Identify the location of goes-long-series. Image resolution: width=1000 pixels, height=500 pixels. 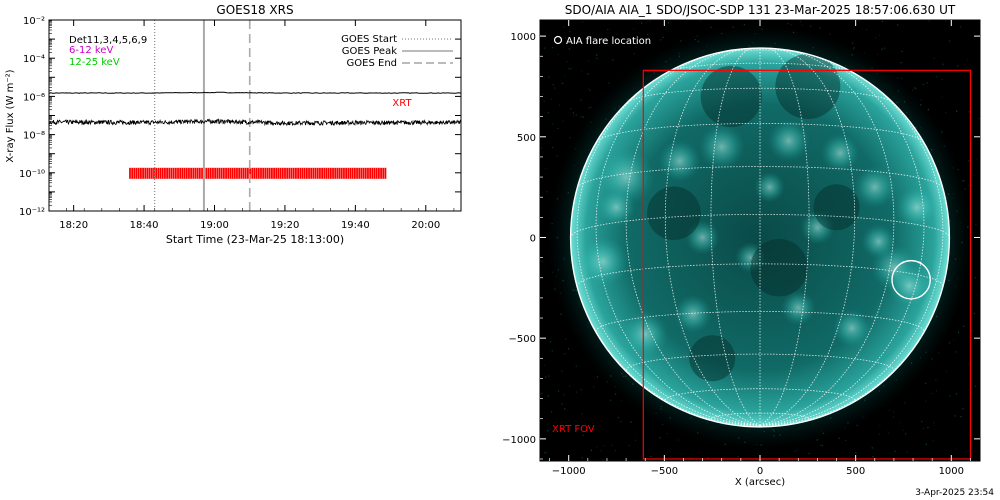
(255, 92).